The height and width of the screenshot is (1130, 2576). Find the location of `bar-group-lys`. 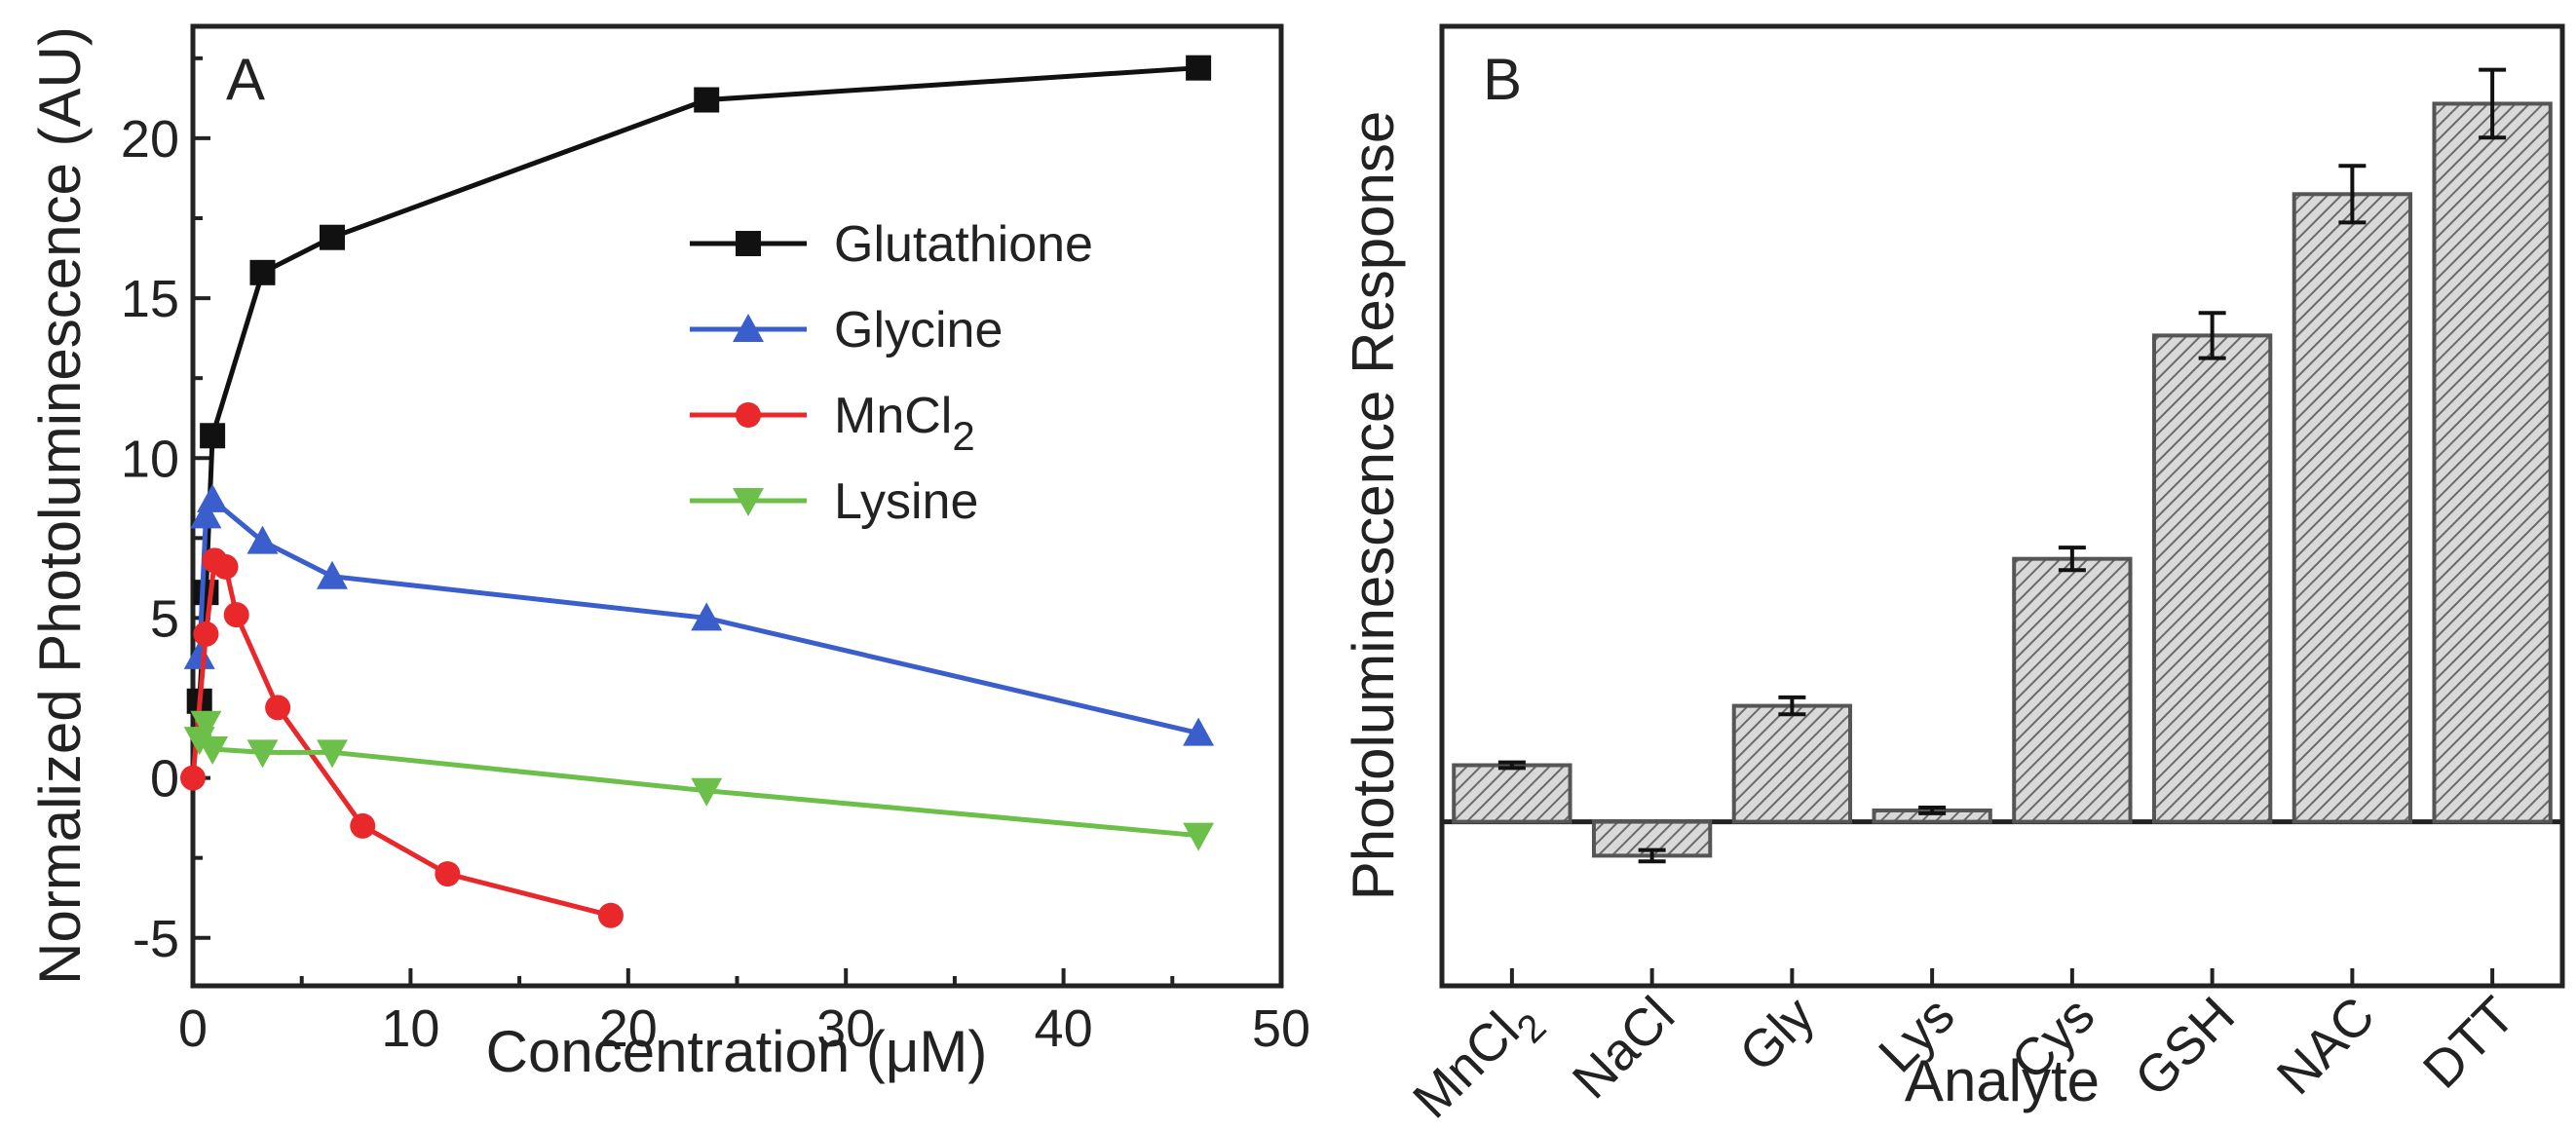

bar-group-lys is located at coordinates (1932, 815).